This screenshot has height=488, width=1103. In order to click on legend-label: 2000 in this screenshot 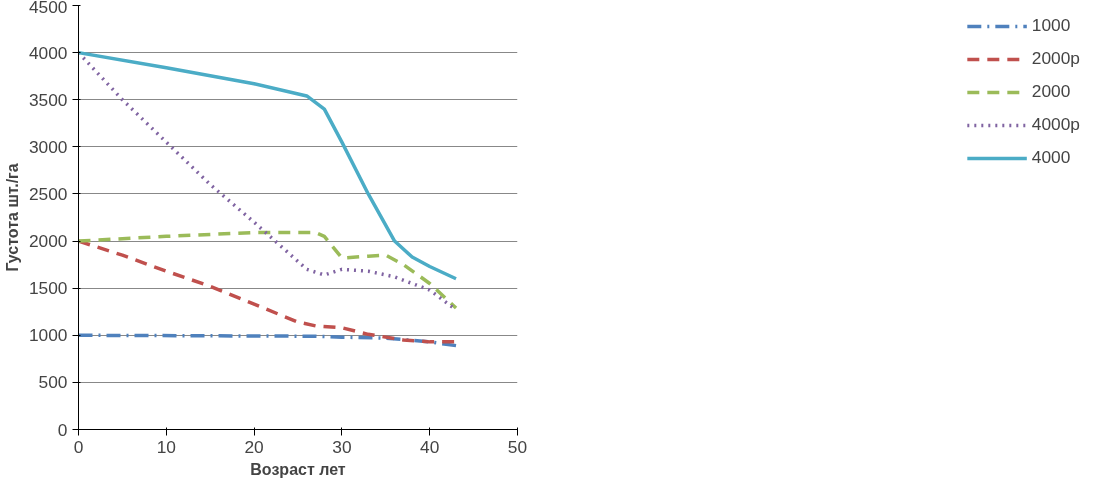, I will do `click(1051, 91)`.